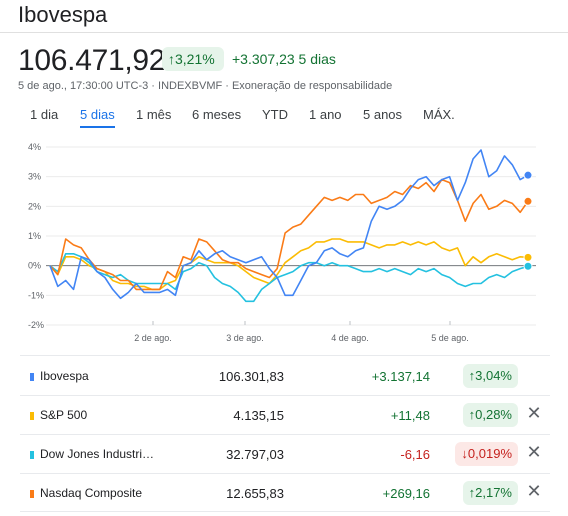  What do you see at coordinates (63, 14) in the screenshot?
I see `page-title: Ibovespa` at bounding box center [63, 14].